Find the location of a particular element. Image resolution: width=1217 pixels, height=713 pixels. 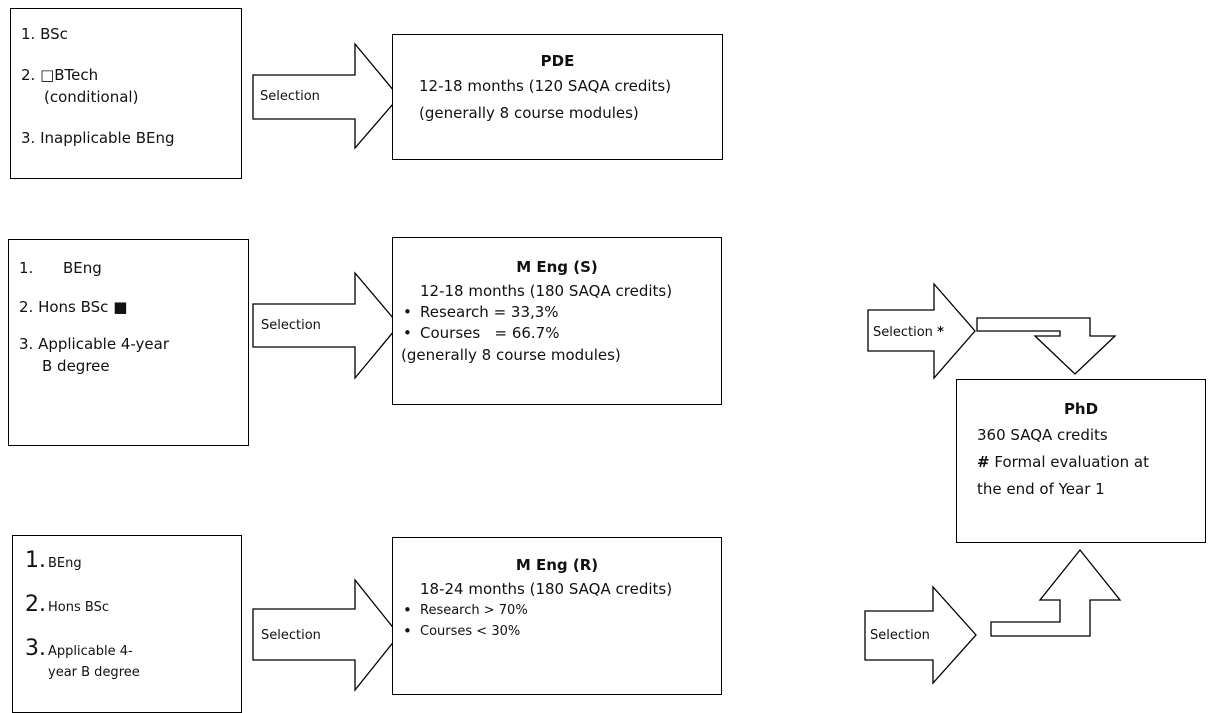

meng-r-research-label: Research is located at coordinates (452, 610).